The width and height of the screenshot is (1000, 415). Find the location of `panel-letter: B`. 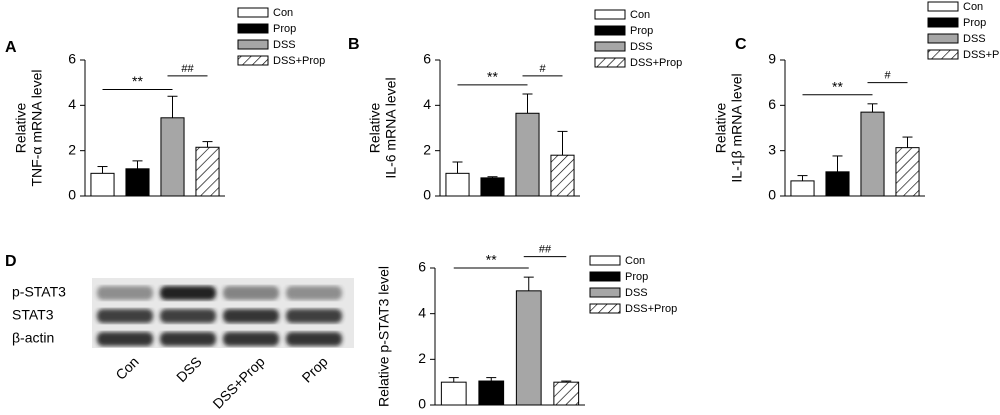

panel-letter: B is located at coordinates (354, 44).